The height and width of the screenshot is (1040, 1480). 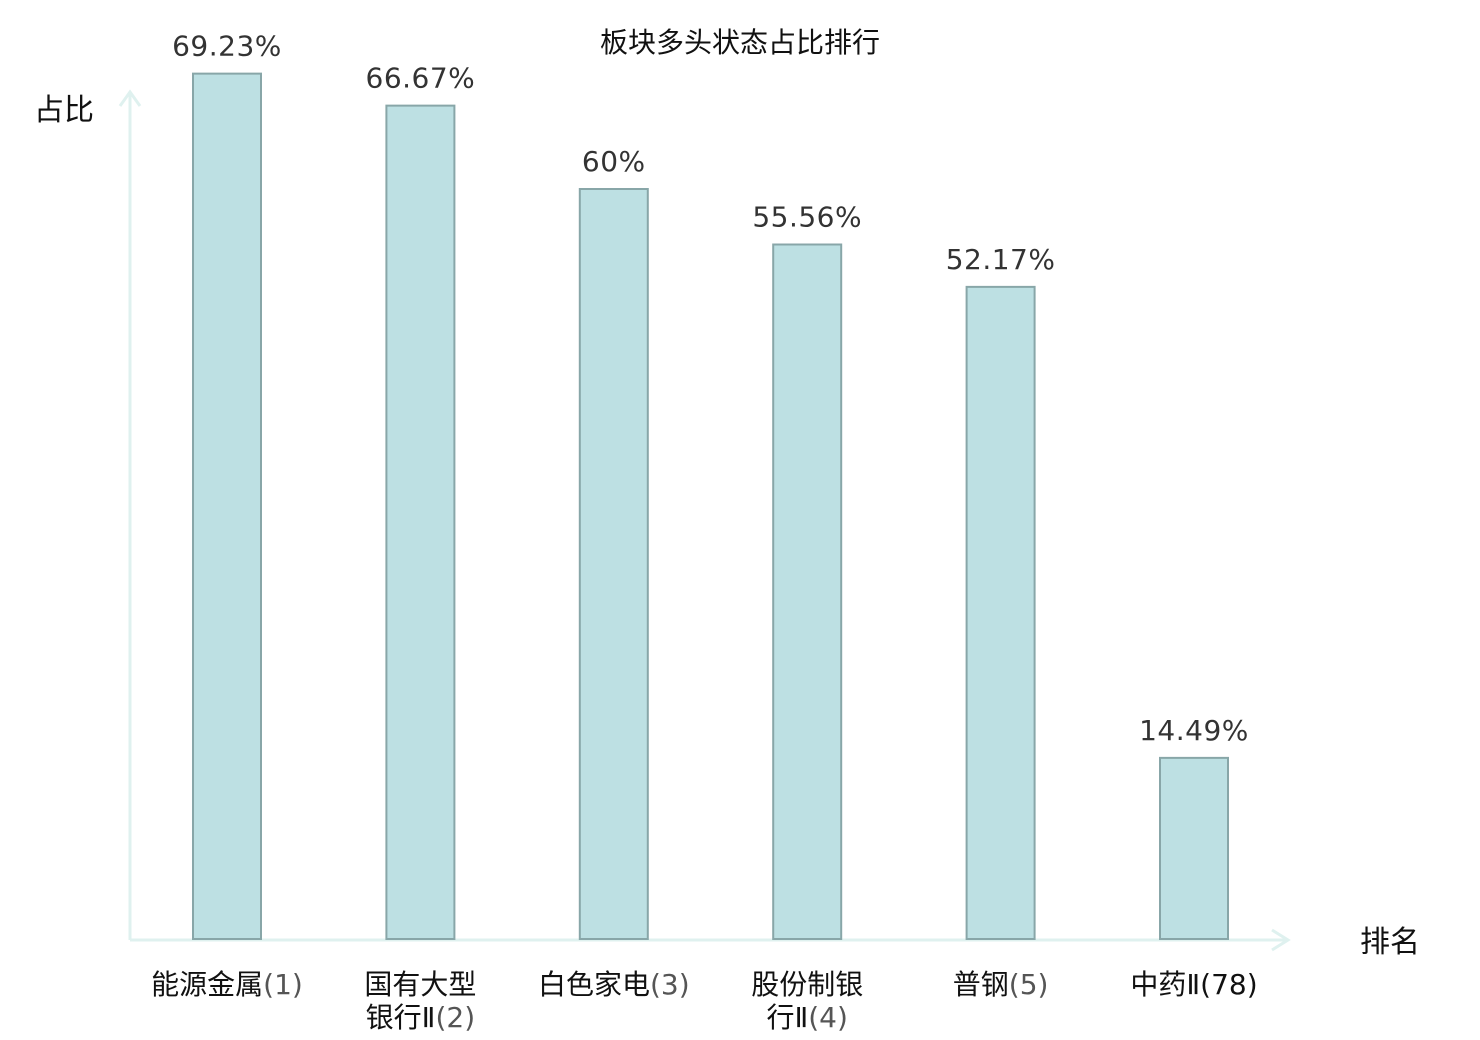 What do you see at coordinates (614, 161) in the screenshot?
I see `value-label-3: 60%` at bounding box center [614, 161].